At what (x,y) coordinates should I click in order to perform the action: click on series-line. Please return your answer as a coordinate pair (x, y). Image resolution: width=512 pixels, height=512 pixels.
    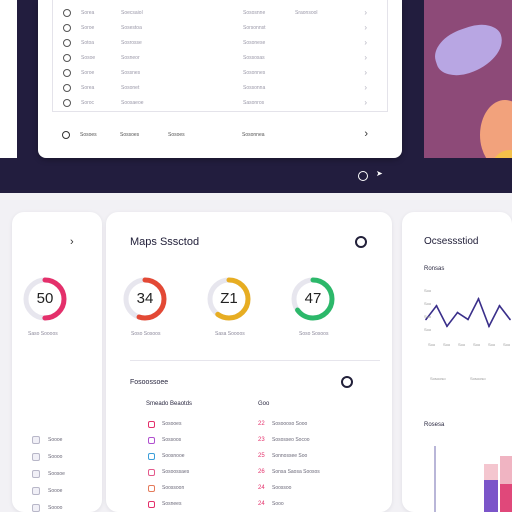
    Looking at the image, I should click on (468, 312).